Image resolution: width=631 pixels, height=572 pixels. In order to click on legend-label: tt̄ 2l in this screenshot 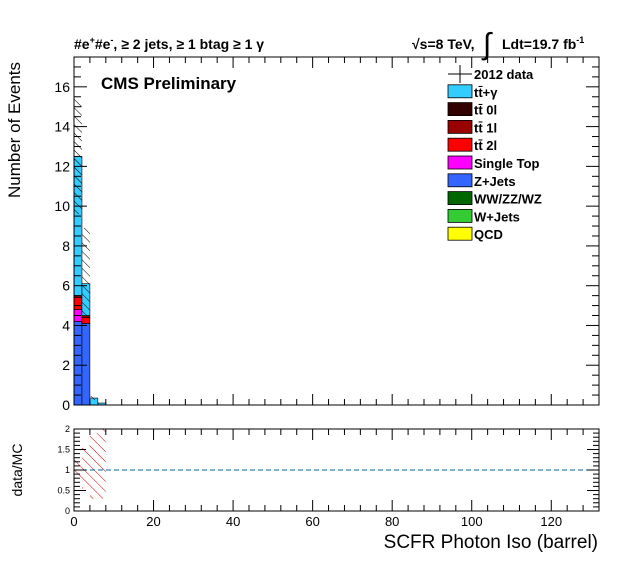, I will do `click(485, 145)`.